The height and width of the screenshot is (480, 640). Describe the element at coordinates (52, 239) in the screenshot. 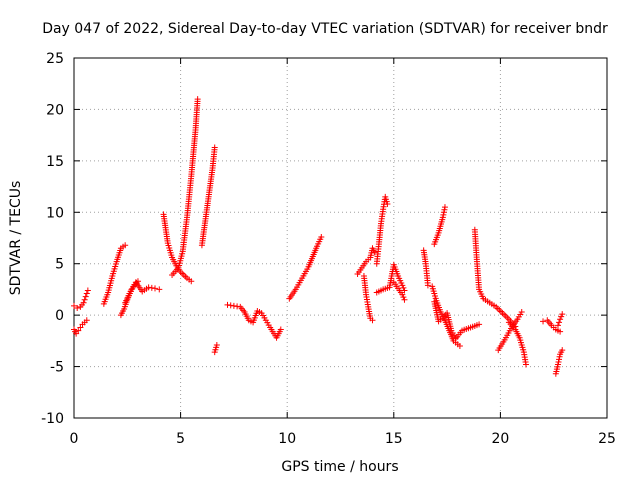

I see `y-tick-labels: -10 -5 0 5 10 15 20 25` at that location.